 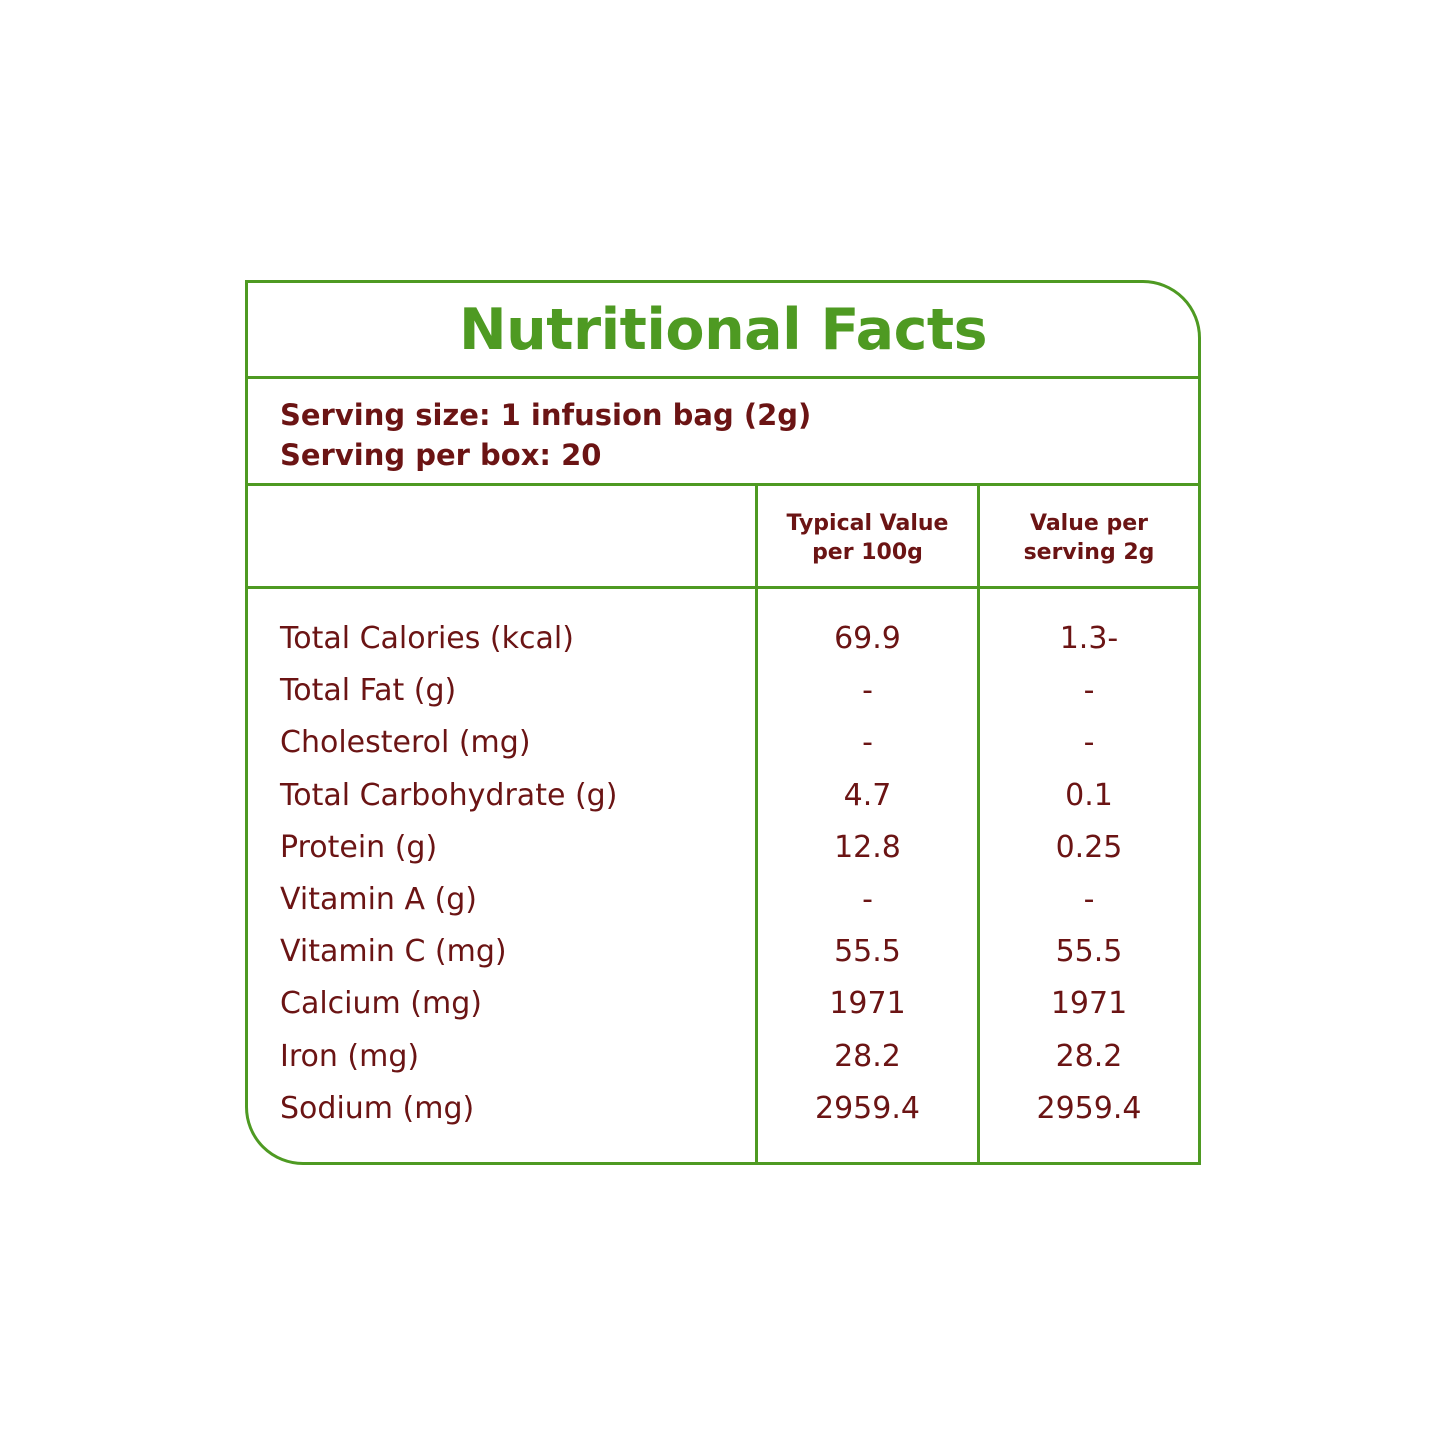 I want to click on value-per-serving: 2959.4, so click(x=1089, y=1108).